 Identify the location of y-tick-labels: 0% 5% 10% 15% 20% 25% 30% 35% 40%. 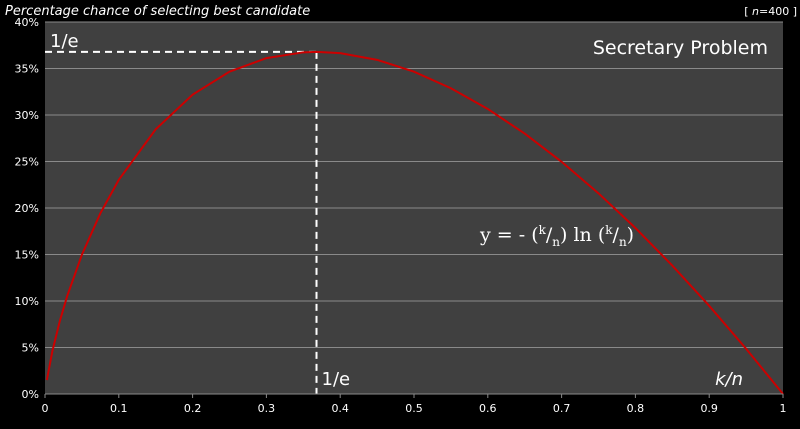
(27, 208).